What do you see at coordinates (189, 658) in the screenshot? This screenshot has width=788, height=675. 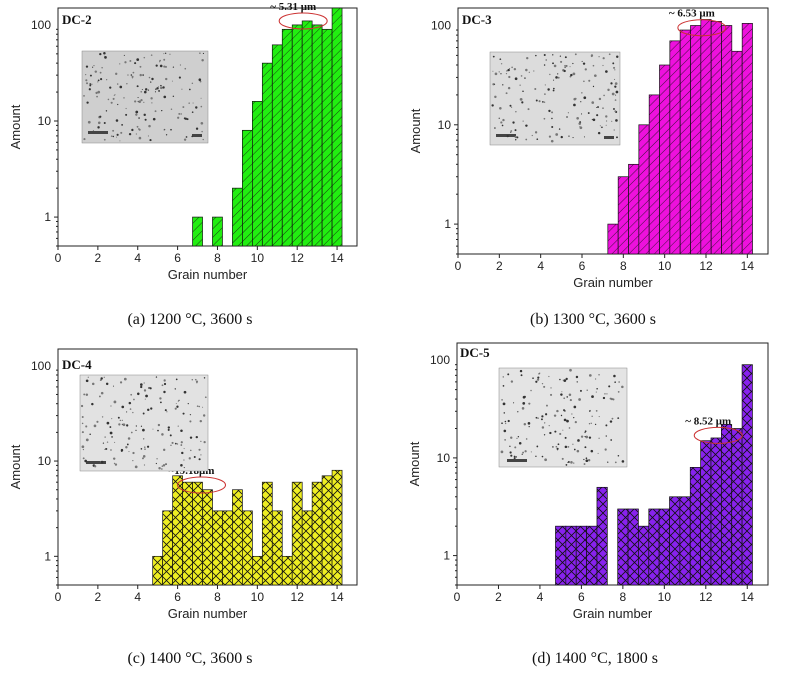 I see `panel-c-caption: (c) 1400 °C, 3600 s` at bounding box center [189, 658].